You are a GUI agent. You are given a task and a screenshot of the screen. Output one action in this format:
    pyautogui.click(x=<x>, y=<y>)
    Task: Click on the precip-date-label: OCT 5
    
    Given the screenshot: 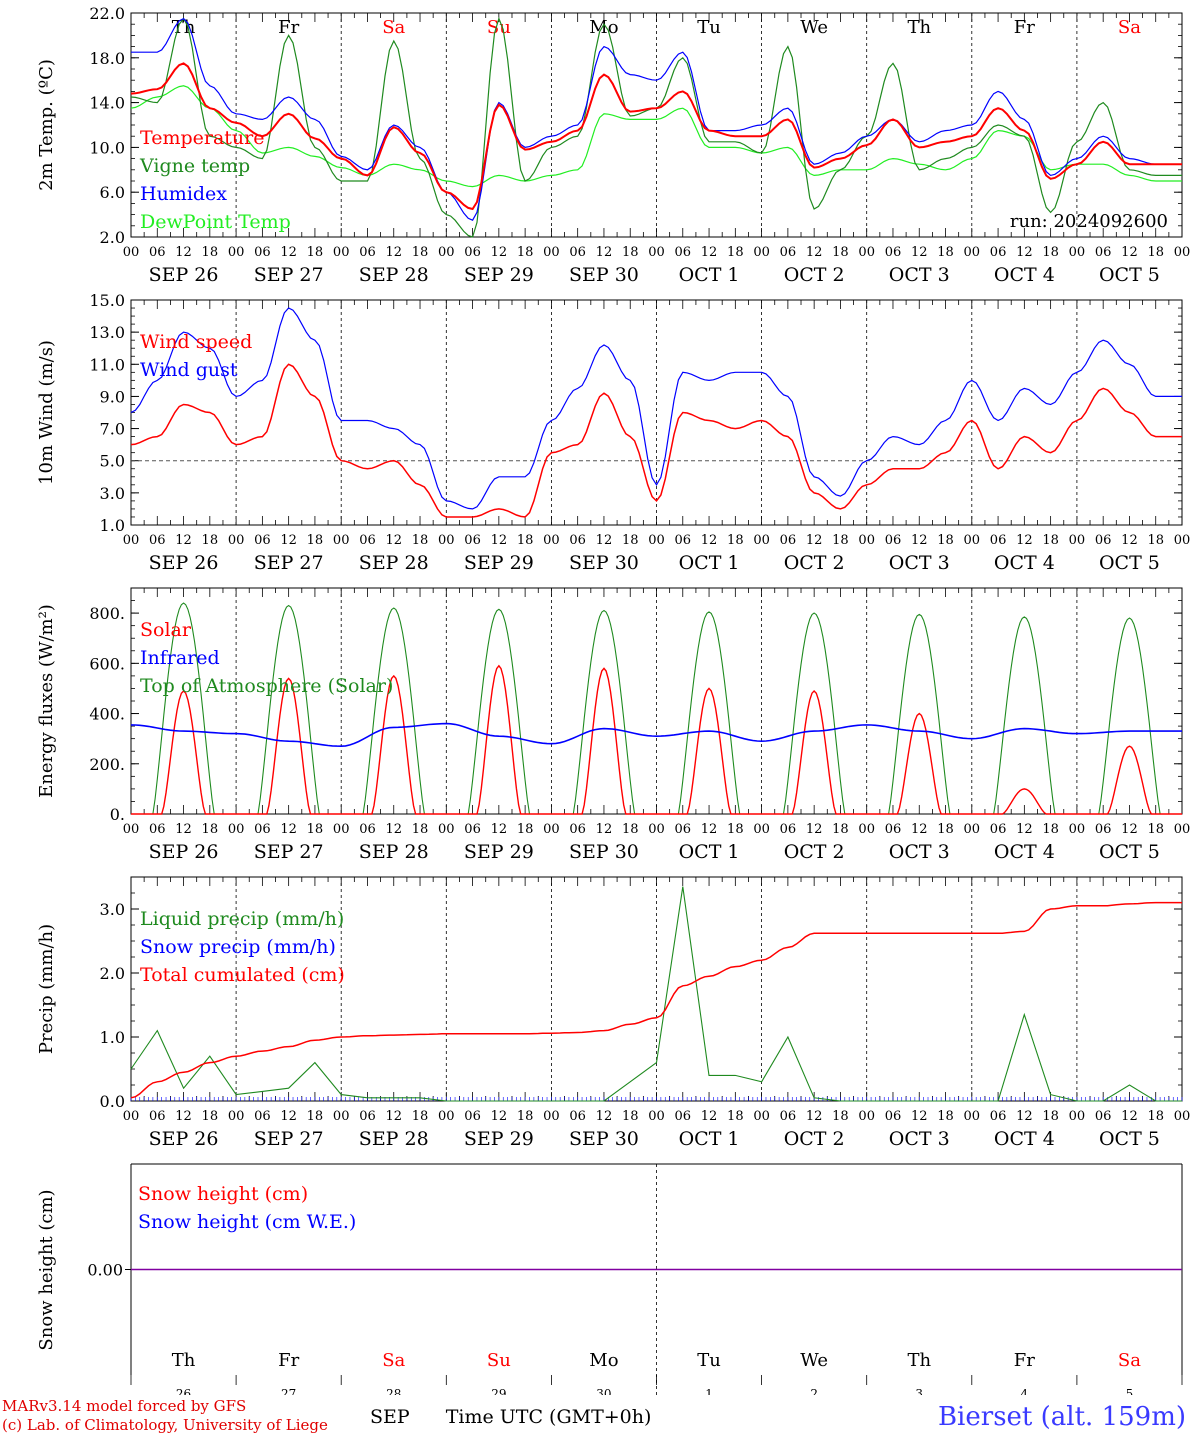 What is the action you would take?
    pyautogui.click(x=1129, y=1139)
    